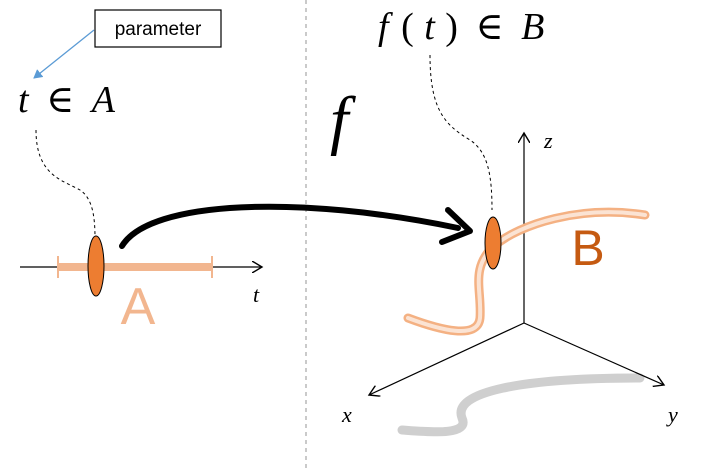  I want to click on image-open: (, so click(407, 27).